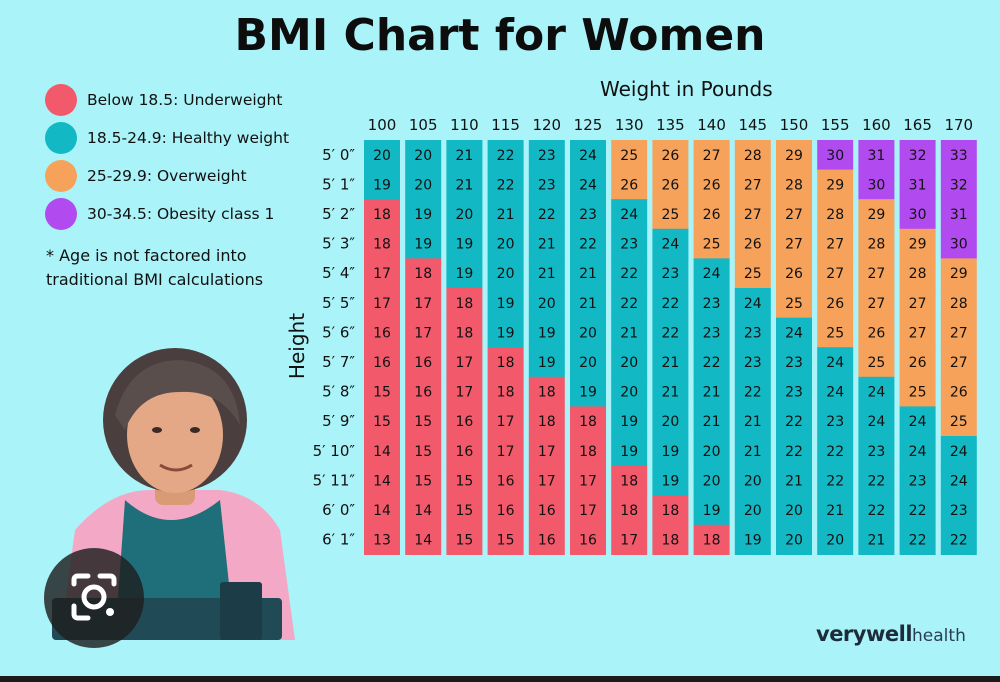 The width and height of the screenshot is (1000, 682). Describe the element at coordinates (505, 125) in the screenshot. I see `weight-tick-label: 115` at that location.